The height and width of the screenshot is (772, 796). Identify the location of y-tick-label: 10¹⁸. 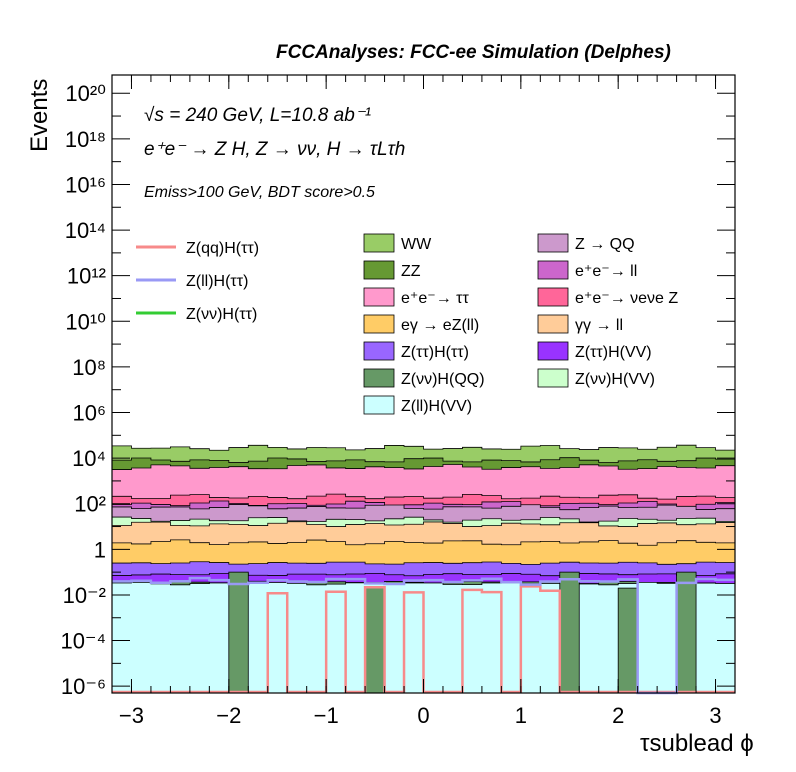
(85, 139).